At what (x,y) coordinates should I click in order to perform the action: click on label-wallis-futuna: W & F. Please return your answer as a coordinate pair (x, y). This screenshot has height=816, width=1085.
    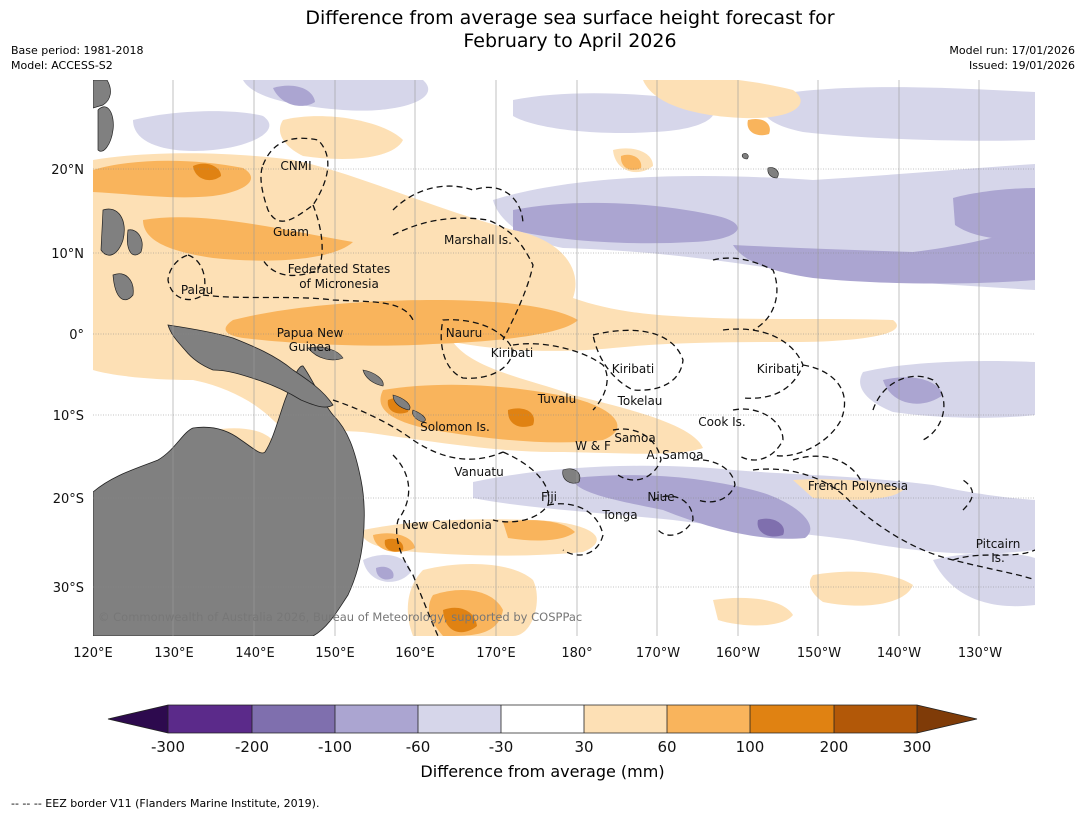
    Looking at the image, I should click on (593, 446).